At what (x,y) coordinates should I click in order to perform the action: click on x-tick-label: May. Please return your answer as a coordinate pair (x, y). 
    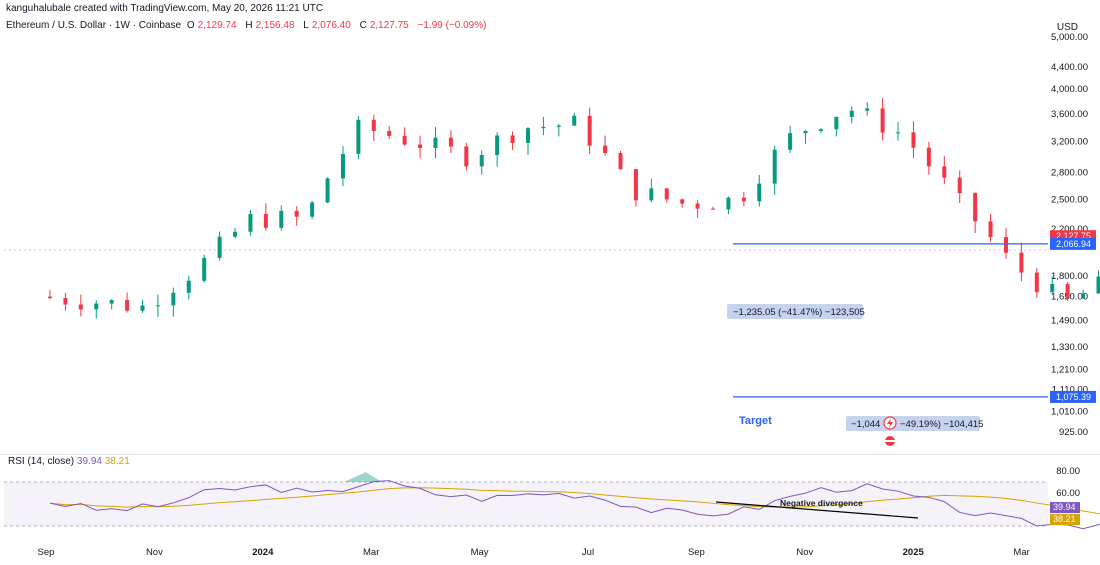
    Looking at the image, I should click on (480, 552).